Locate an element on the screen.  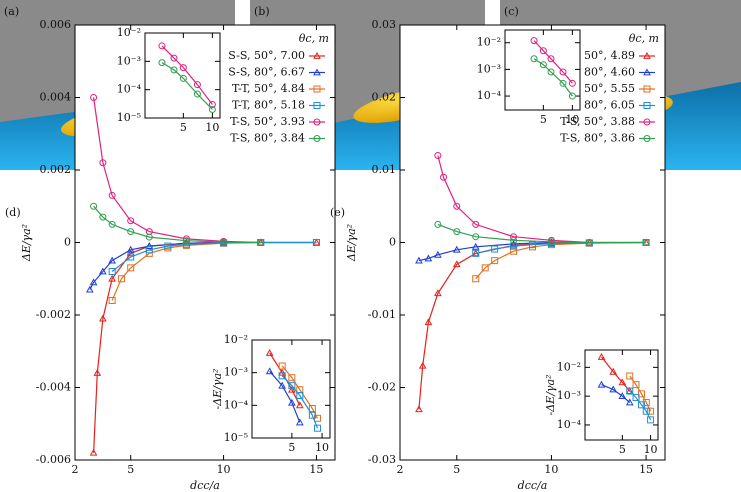
y-tick-label: -0.004 is located at coordinates (53, 387).